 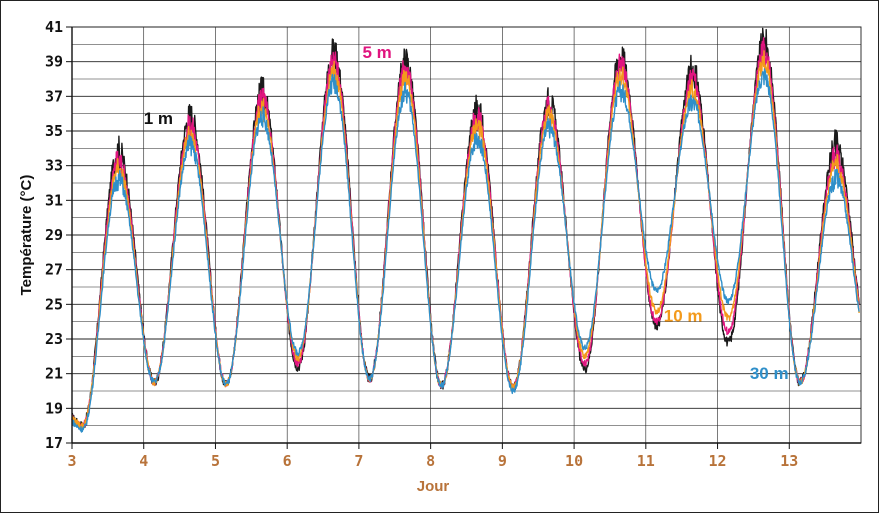 I want to click on x-tick-label: 3, so click(x=71, y=461).